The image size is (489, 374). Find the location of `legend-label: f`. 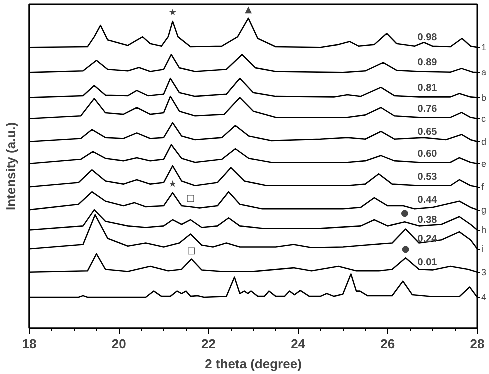

legend-label: f is located at coordinates (483, 187).